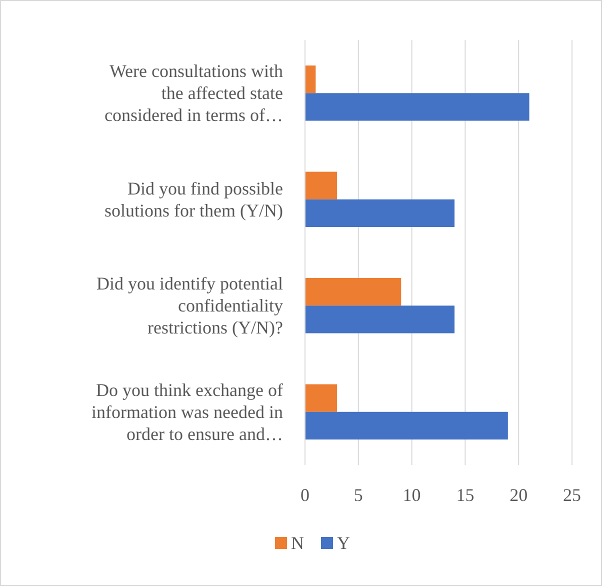  Describe the element at coordinates (358, 495) in the screenshot. I see `x-tick-label: 5` at that location.